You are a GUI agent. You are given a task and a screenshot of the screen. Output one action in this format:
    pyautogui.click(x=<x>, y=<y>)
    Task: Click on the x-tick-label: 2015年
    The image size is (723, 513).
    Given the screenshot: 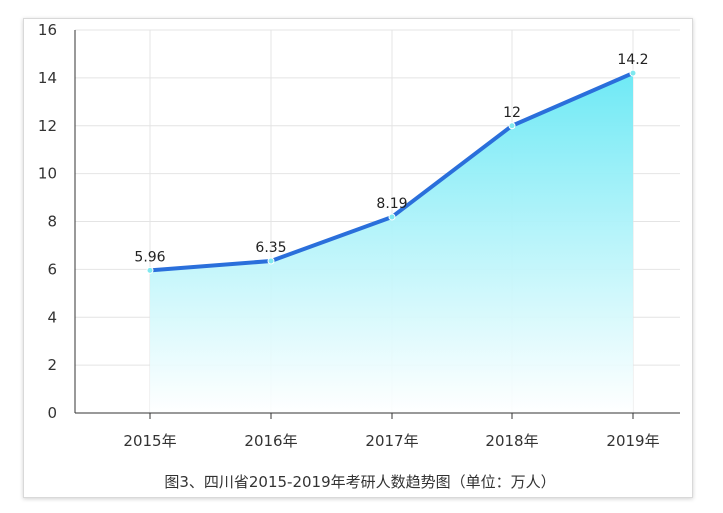 What is the action you would take?
    pyautogui.click(x=149, y=441)
    